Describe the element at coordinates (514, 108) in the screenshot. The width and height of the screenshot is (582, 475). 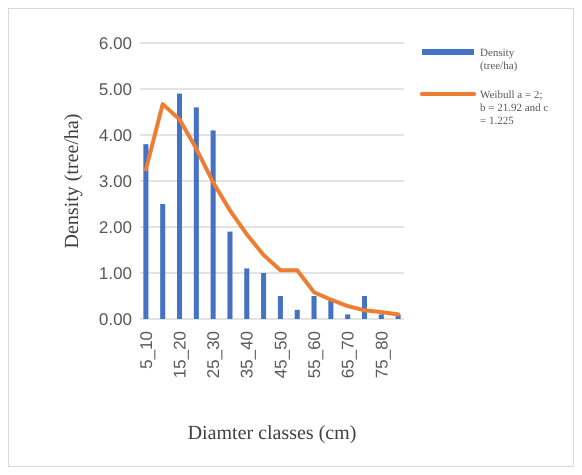
I see `legend-label: Weibull a = 2; b = 21.92 and c = 1.225` at that location.